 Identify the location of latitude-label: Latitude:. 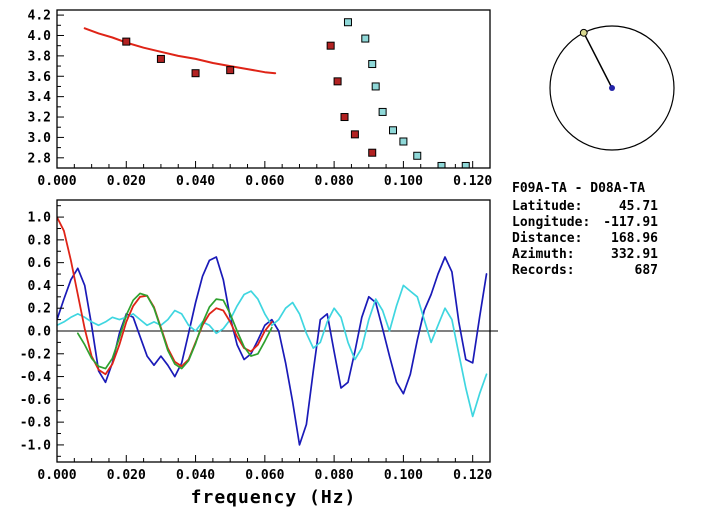
(547, 206).